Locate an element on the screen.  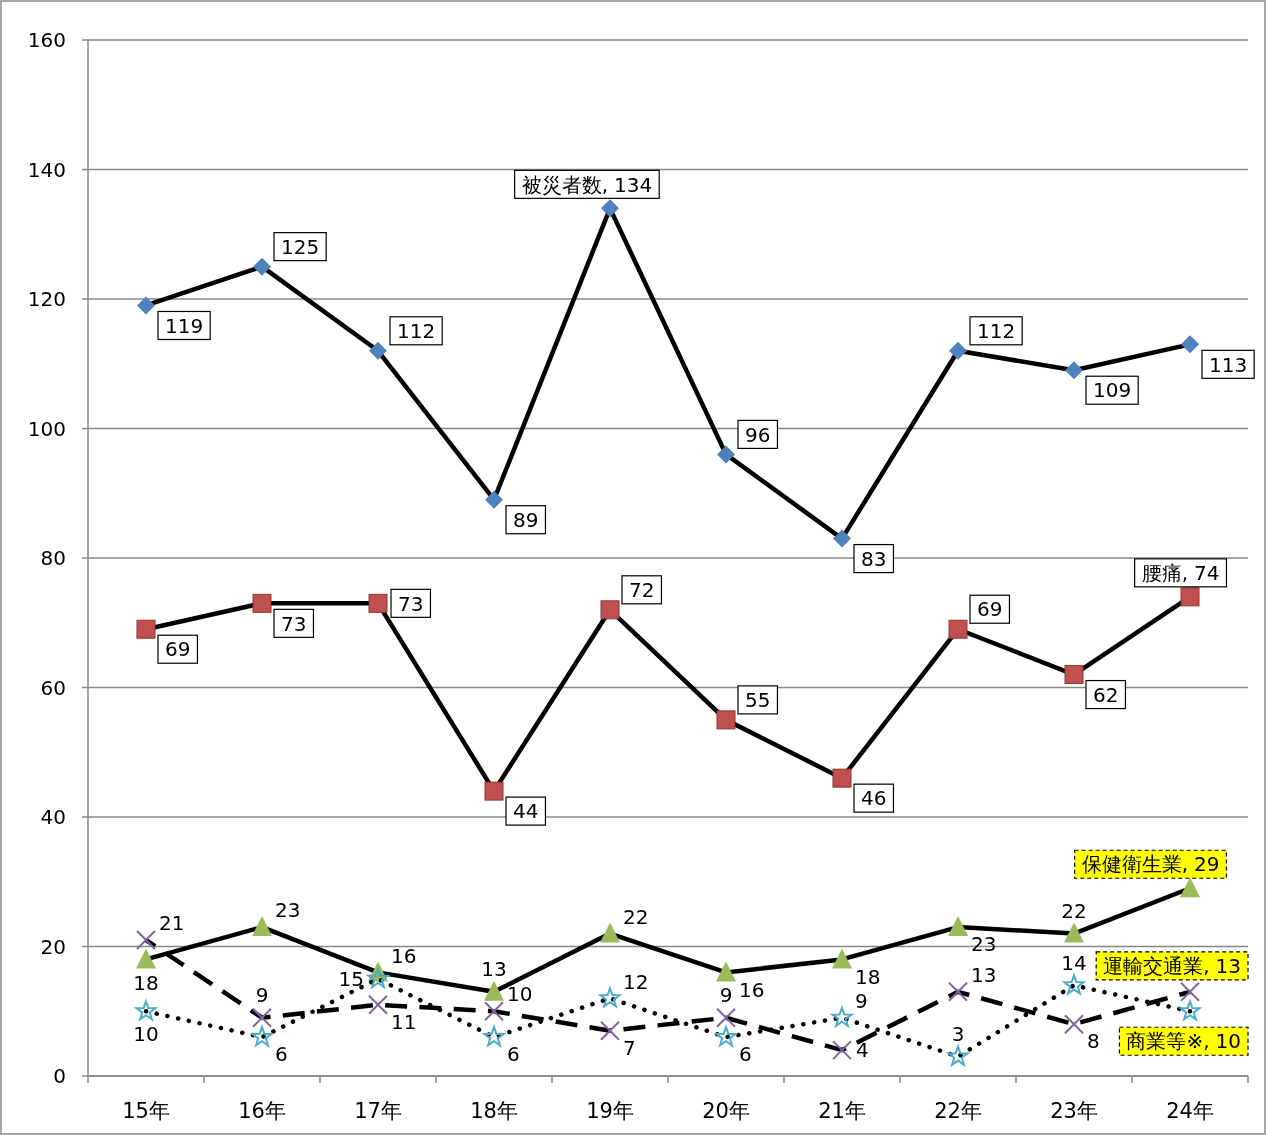
annotation: 運輸交通業, is located at coordinates (1156, 966).